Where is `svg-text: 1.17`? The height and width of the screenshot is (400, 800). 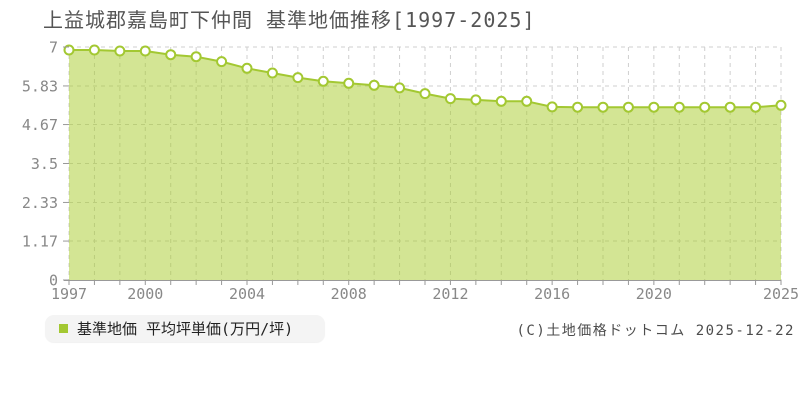 svg-text: 1.17 is located at coordinates (40, 242).